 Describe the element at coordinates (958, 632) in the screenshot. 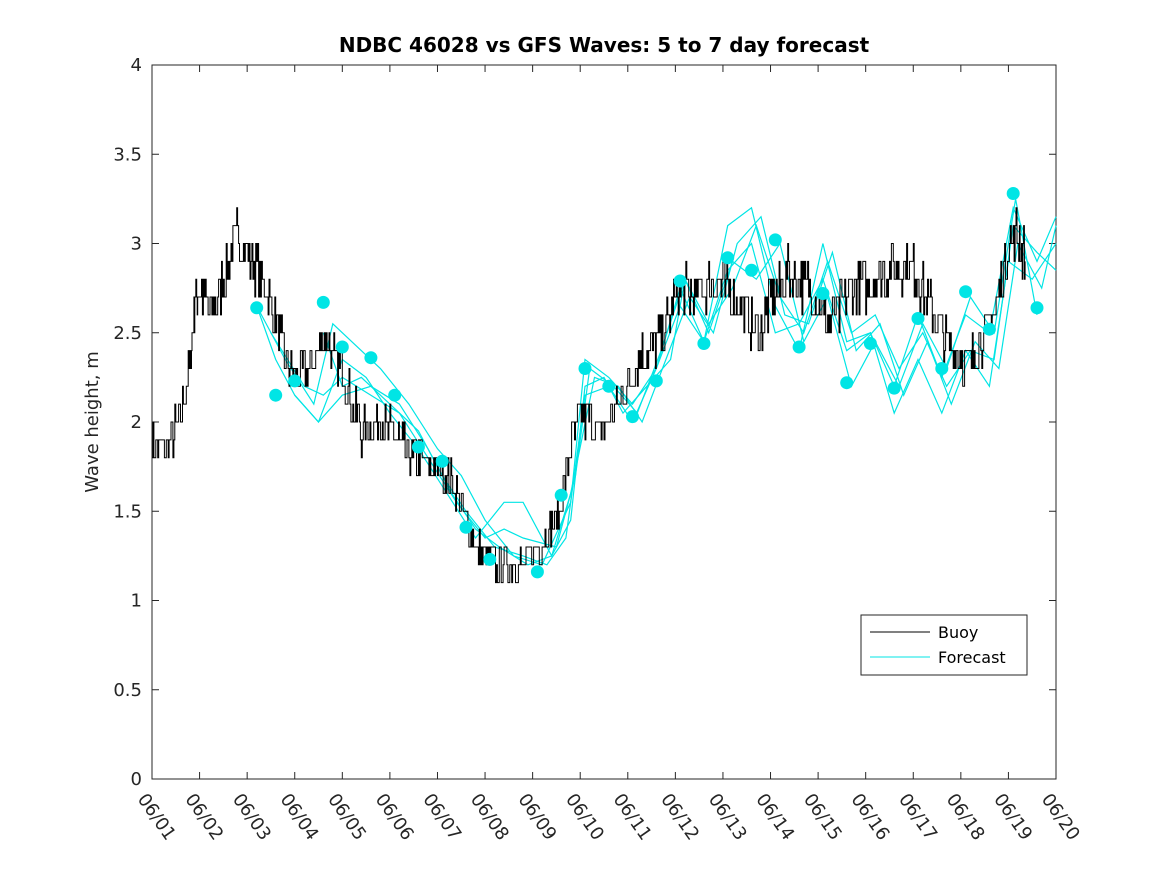

I see `legend-label-buoy: Buoy` at that location.